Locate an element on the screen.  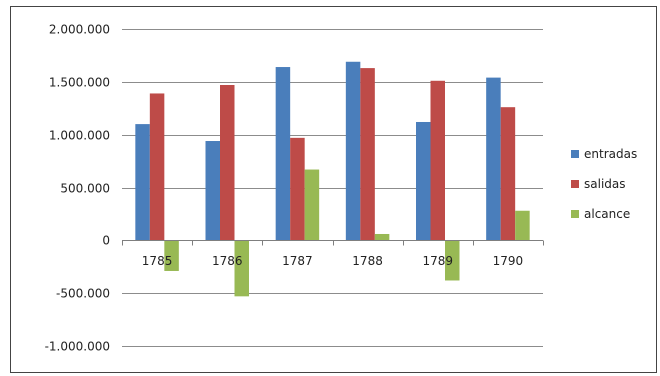
x-tick-label: 1790 is located at coordinates (508, 261).